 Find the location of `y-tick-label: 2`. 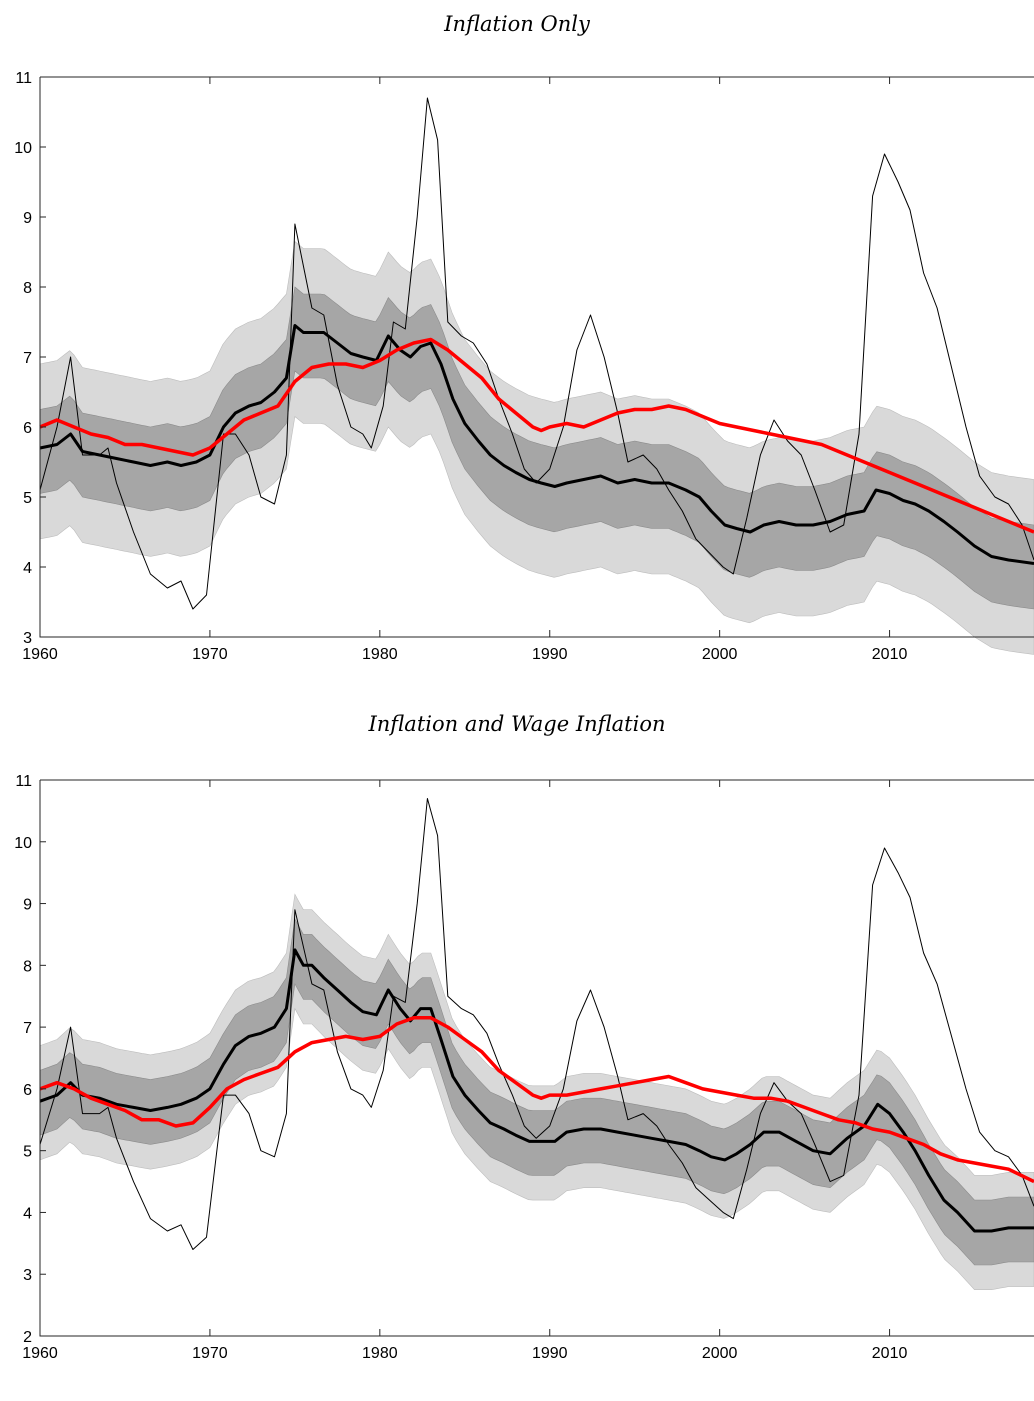

y-tick-label: 2 is located at coordinates (27, 1337).